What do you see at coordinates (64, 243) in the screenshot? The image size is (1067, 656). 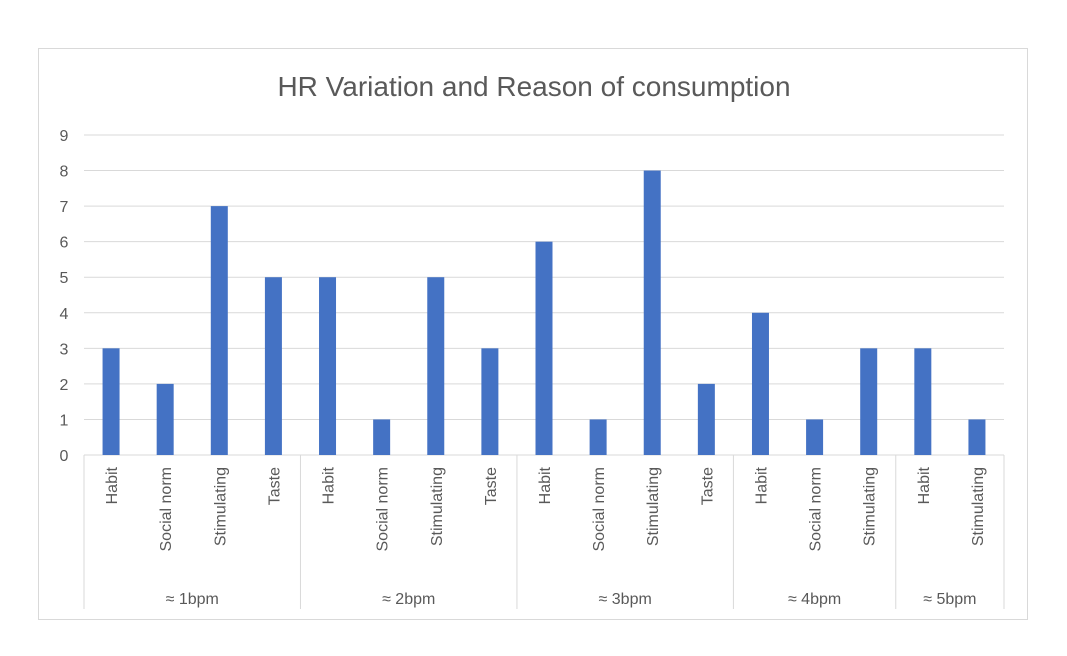 I see `y-tick-label: 6` at bounding box center [64, 243].